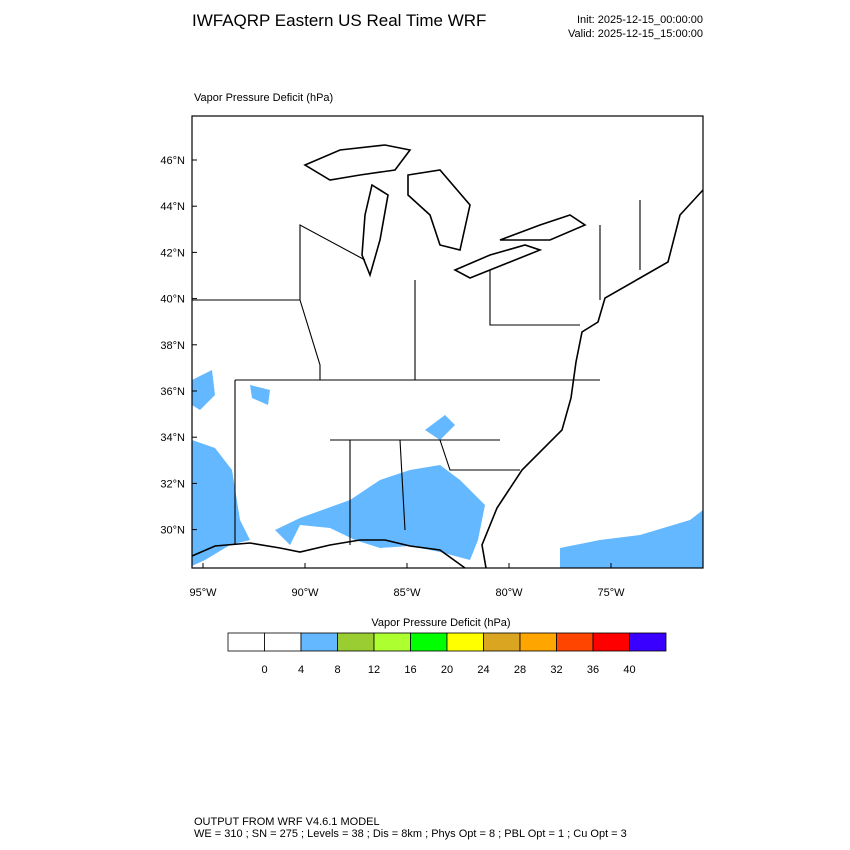 The width and height of the screenshot is (850, 850). Describe the element at coordinates (483, 670) in the screenshot. I see `colorbar-label: 24` at that location.